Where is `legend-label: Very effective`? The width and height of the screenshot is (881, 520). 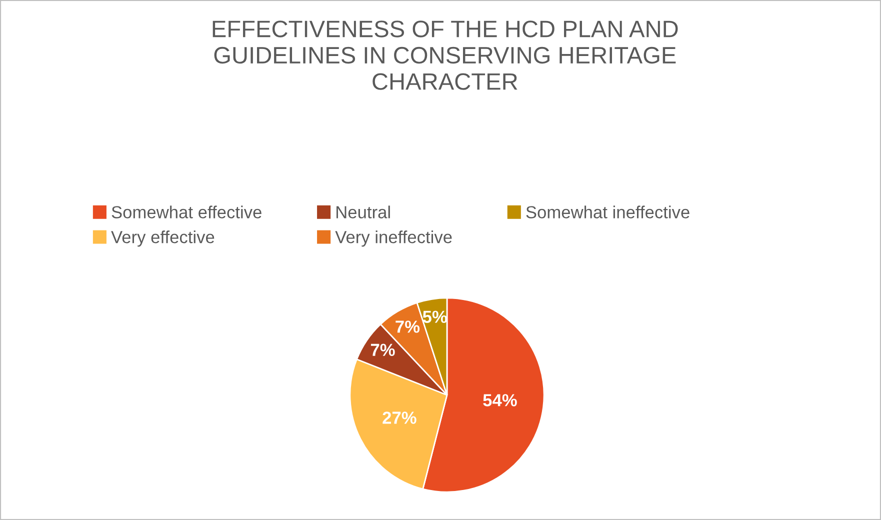 legend-label: Very effective is located at coordinates (162, 238).